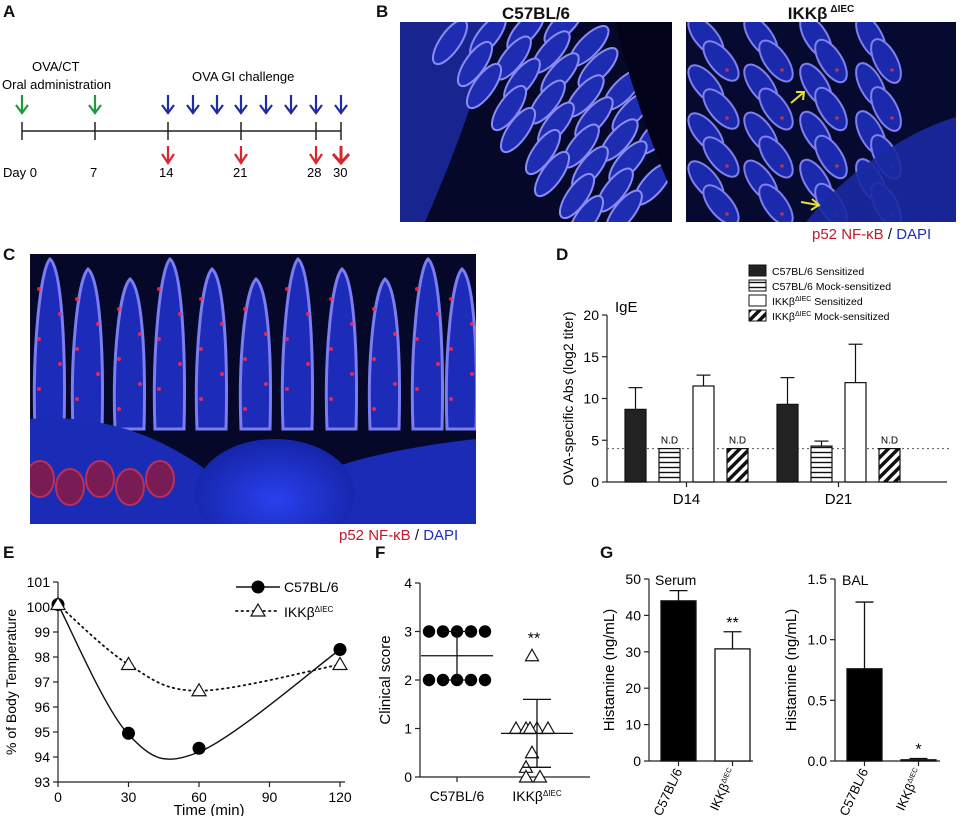 The width and height of the screenshot is (965, 821). Describe the element at coordinates (408, 777) in the screenshot. I see `chart-f-y-tick-label: 0` at that location.